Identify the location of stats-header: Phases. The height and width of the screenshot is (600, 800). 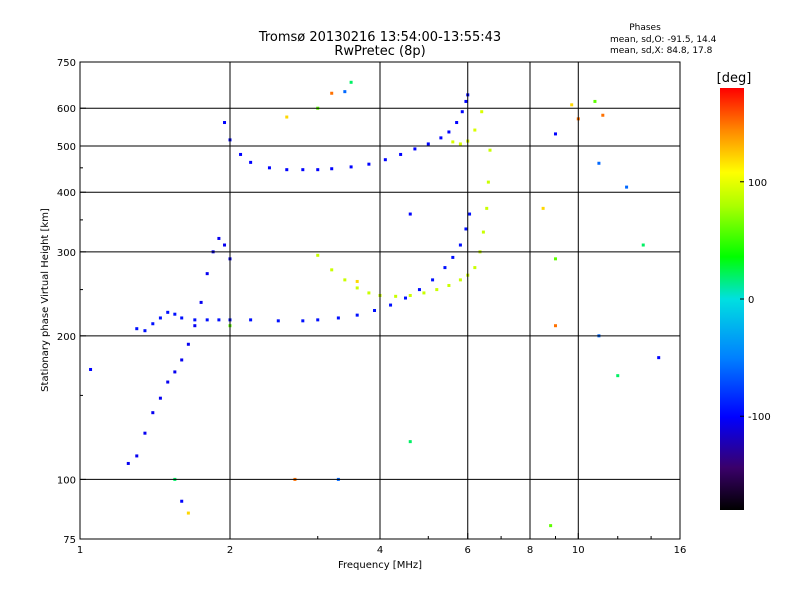
(645, 28).